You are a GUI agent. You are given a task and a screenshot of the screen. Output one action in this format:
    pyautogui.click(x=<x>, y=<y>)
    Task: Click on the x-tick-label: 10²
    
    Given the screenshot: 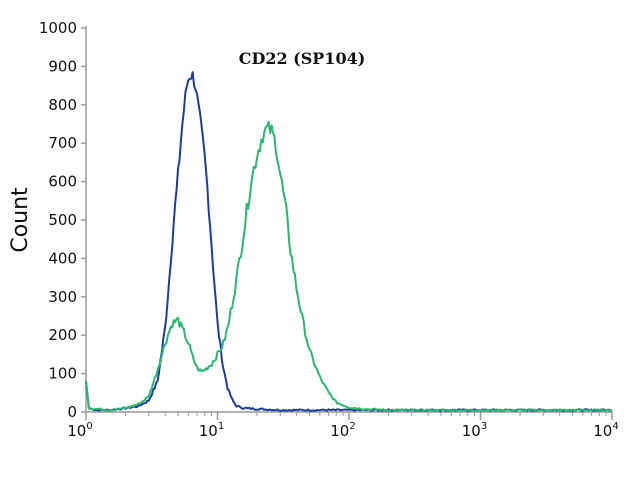 What is the action you would take?
    pyautogui.click(x=342, y=430)
    